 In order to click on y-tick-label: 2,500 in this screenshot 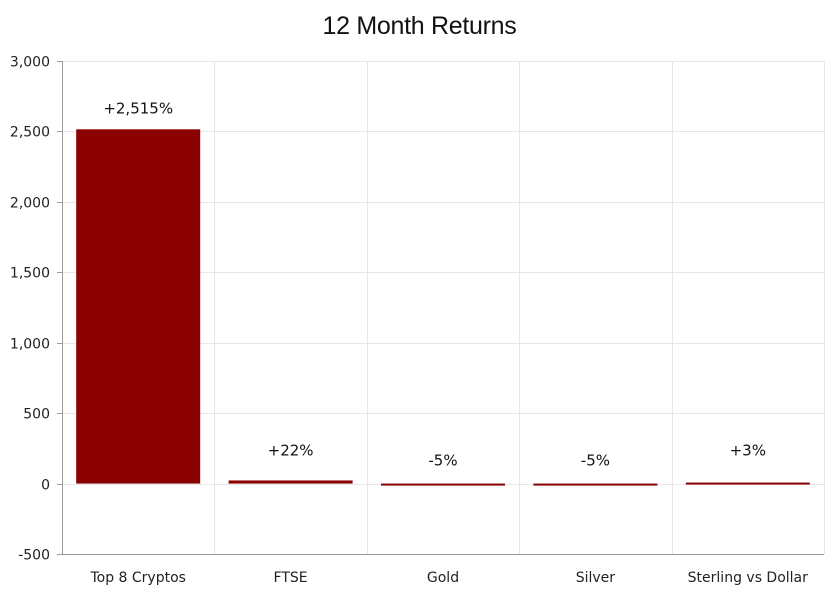, I will do `click(30, 133)`.